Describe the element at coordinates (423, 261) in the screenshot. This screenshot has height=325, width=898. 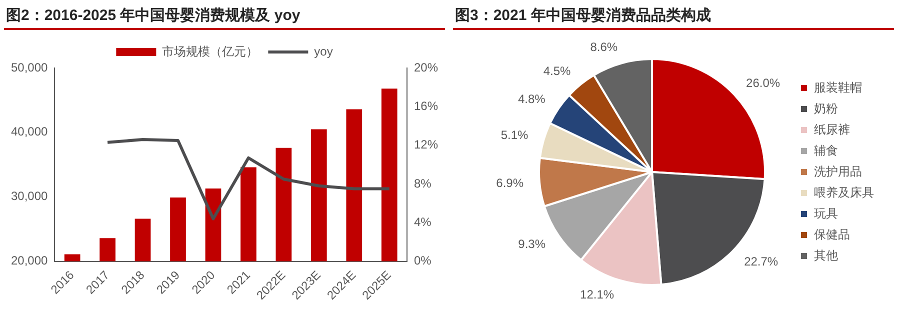
I see `y2-tick-label: 0%` at that location.